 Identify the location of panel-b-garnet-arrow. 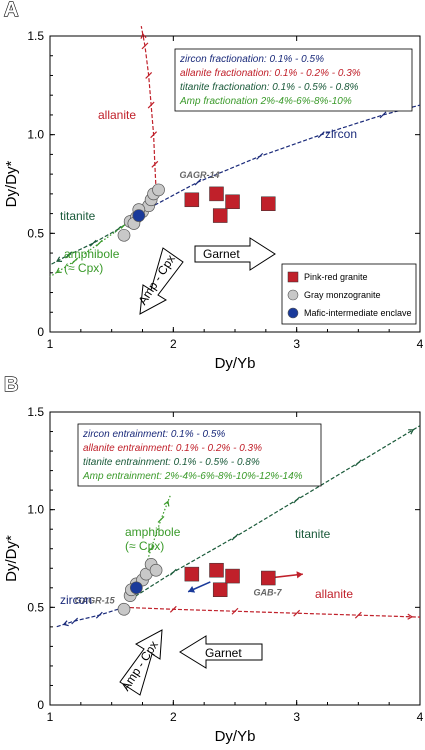
(221, 652).